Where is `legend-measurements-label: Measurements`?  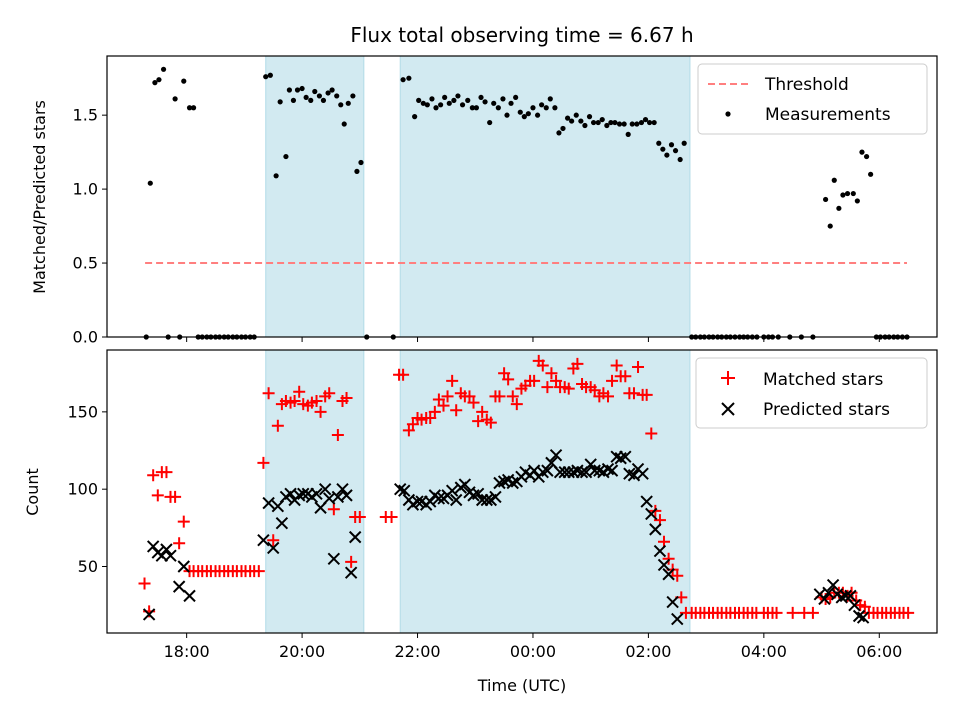
legend-measurements-label: Measurements is located at coordinates (828, 115).